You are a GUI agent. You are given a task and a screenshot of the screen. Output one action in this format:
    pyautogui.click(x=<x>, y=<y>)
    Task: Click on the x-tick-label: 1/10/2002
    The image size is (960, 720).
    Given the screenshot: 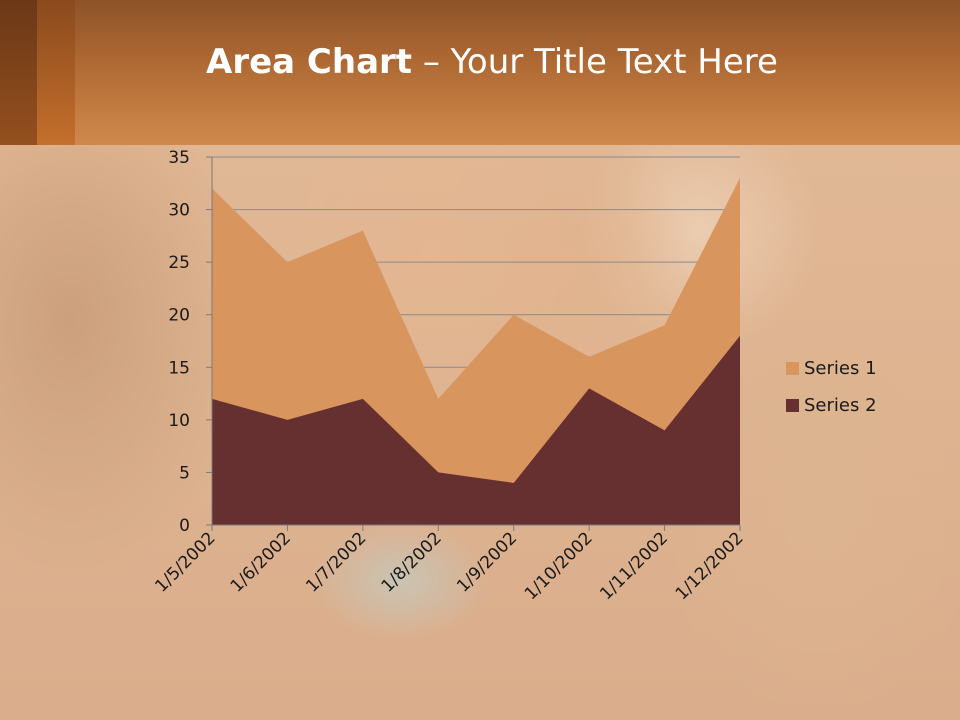 What is the action you would take?
    pyautogui.click(x=559, y=566)
    